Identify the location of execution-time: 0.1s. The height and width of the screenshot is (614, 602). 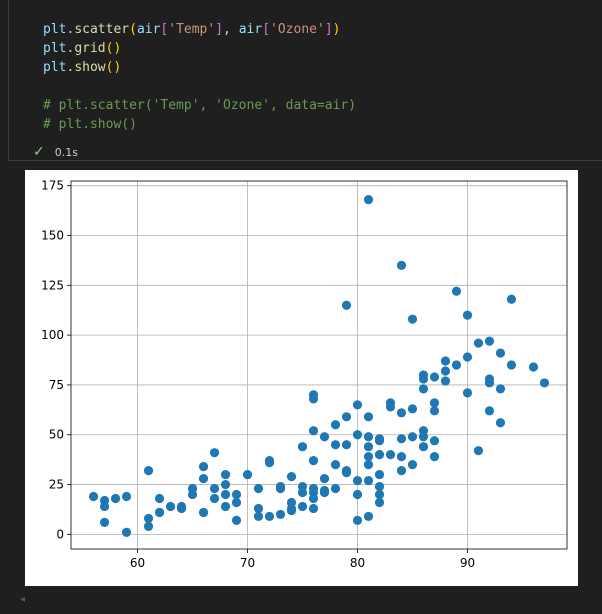
(66, 152).